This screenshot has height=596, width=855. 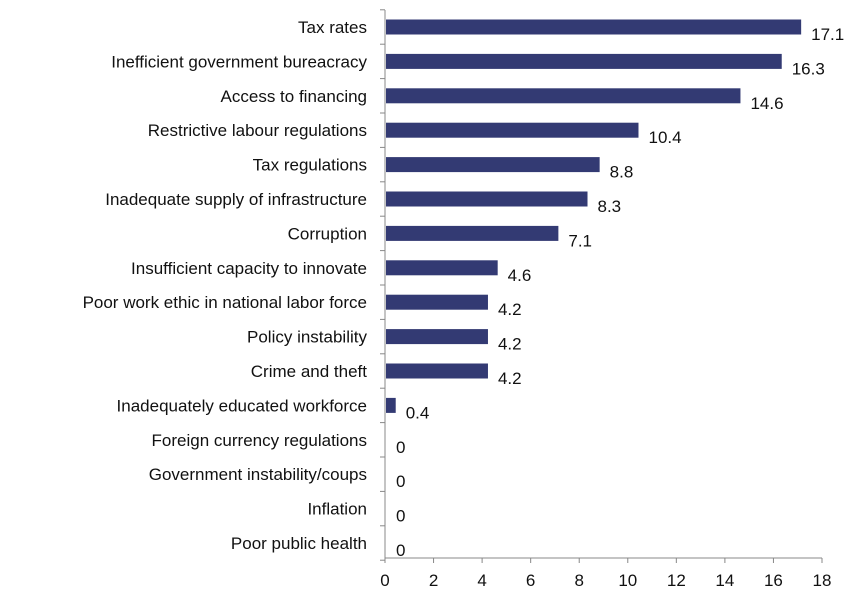 I want to click on value-label-14: 0, so click(x=400, y=516).